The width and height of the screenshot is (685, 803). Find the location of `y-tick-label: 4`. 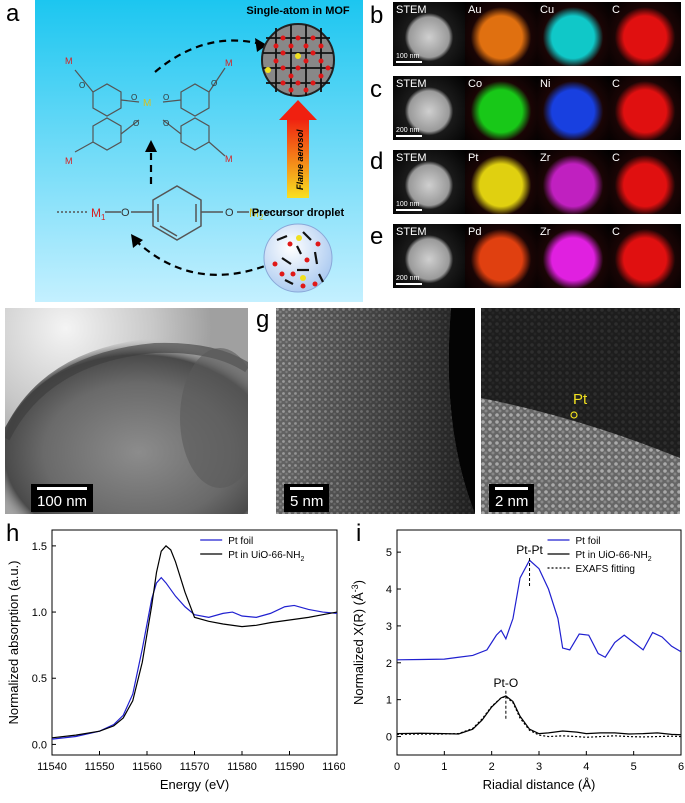

y-tick-label: 4 is located at coordinates (389, 590).